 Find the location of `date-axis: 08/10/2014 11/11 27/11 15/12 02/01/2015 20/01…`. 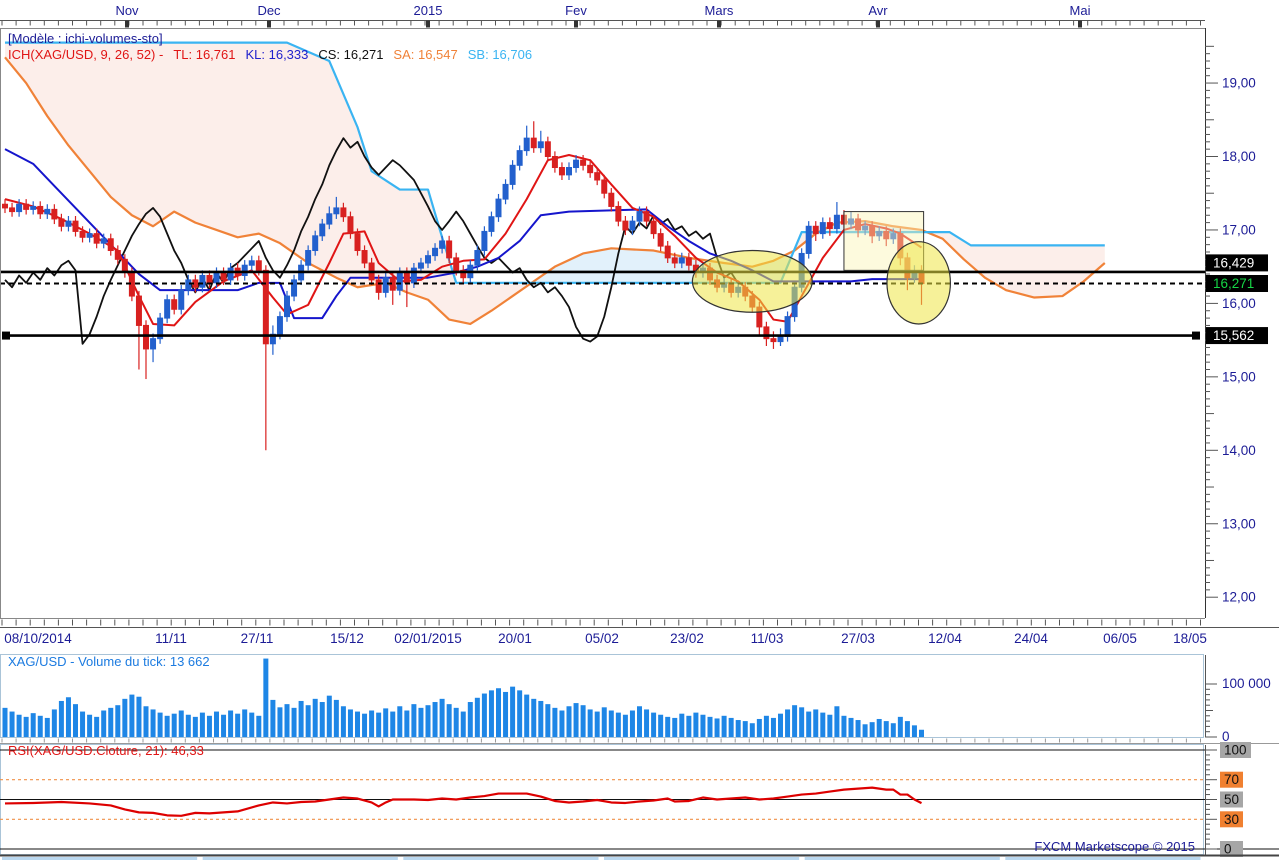

date-axis: 08/10/2014 11/11 27/11 15/12 02/01/2015 20/01… is located at coordinates (639, 632).